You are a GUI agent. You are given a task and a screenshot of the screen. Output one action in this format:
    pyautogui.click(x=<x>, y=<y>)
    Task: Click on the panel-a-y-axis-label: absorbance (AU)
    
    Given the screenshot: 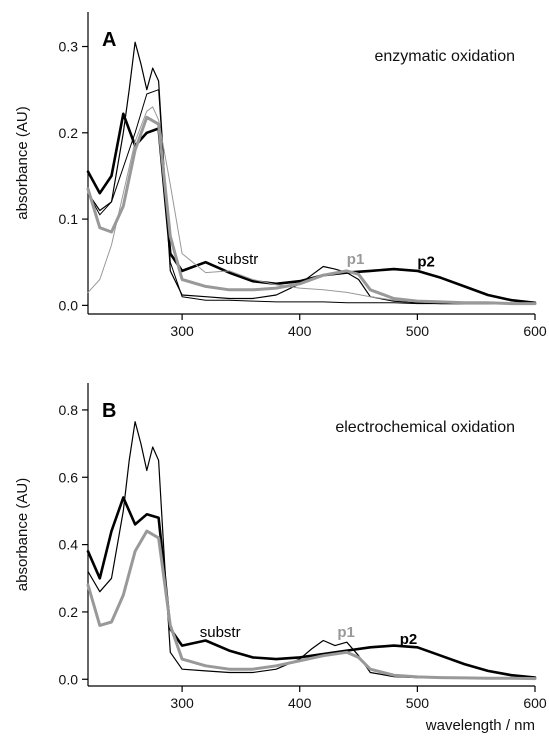 What is the action you would take?
    pyautogui.click(x=22, y=162)
    